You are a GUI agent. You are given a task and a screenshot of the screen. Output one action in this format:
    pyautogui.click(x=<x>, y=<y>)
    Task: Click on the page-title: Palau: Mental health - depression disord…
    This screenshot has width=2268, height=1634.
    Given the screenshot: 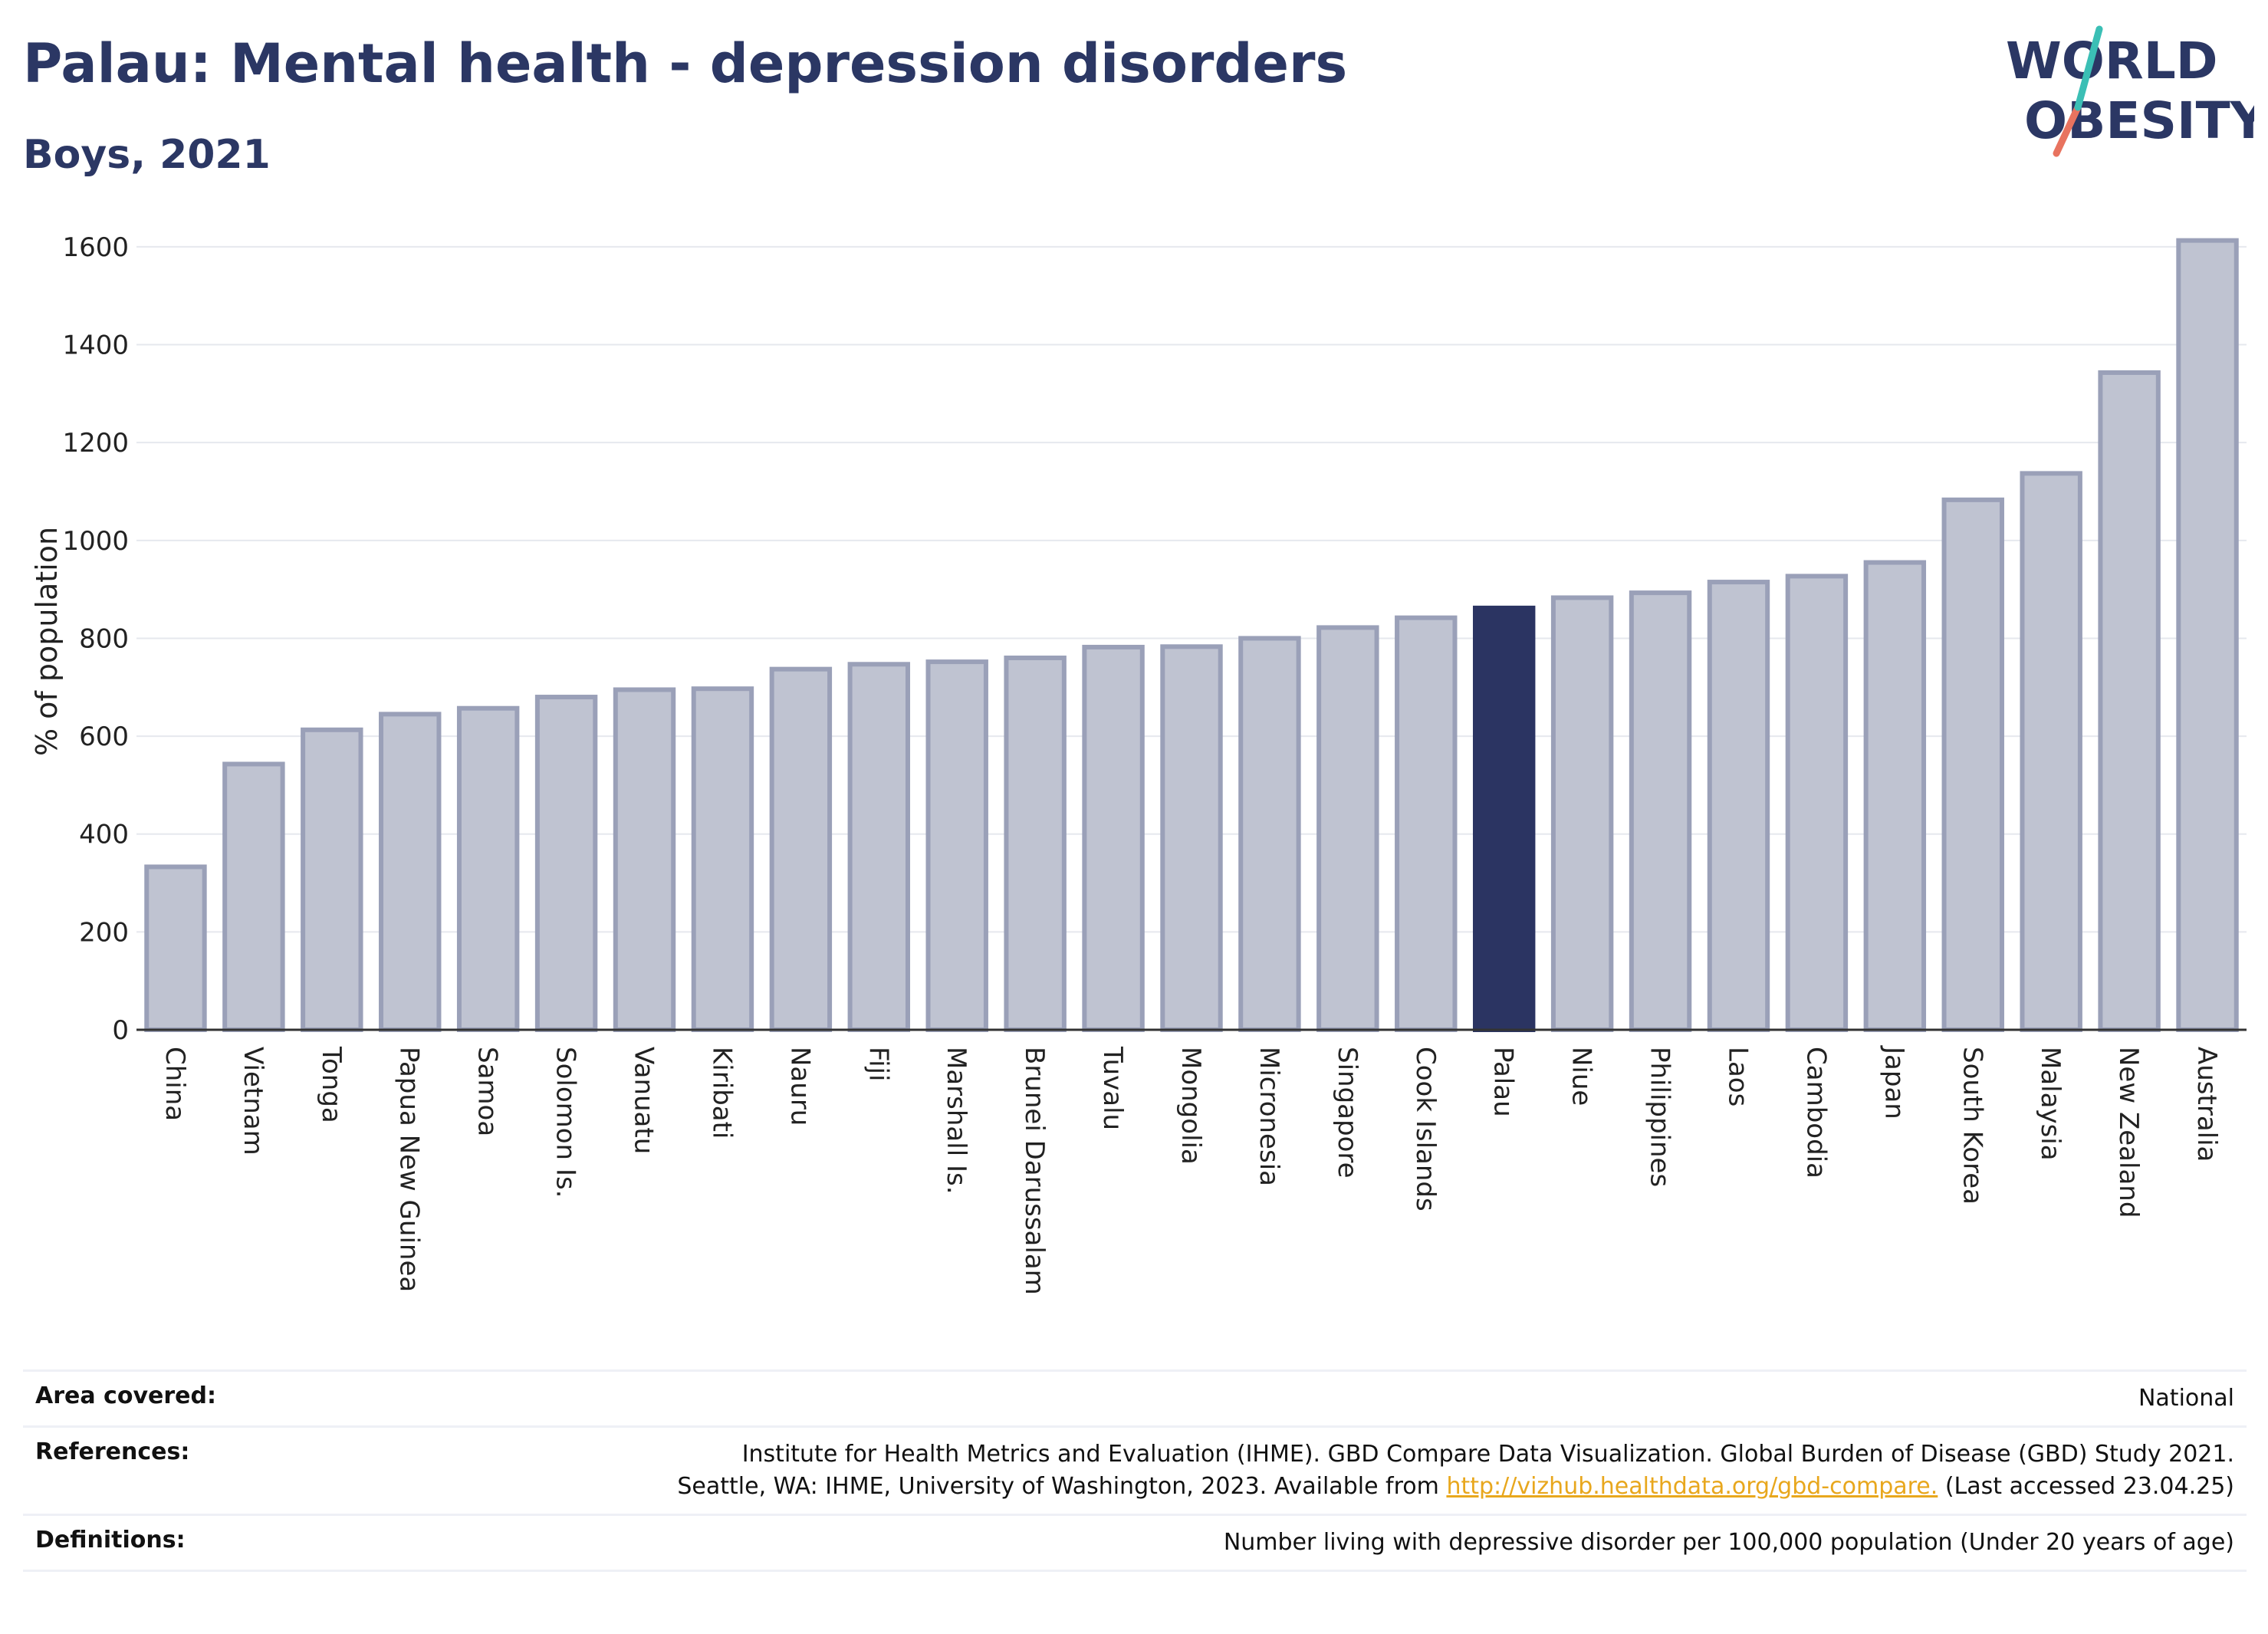 What is the action you would take?
    pyautogui.click(x=685, y=64)
    